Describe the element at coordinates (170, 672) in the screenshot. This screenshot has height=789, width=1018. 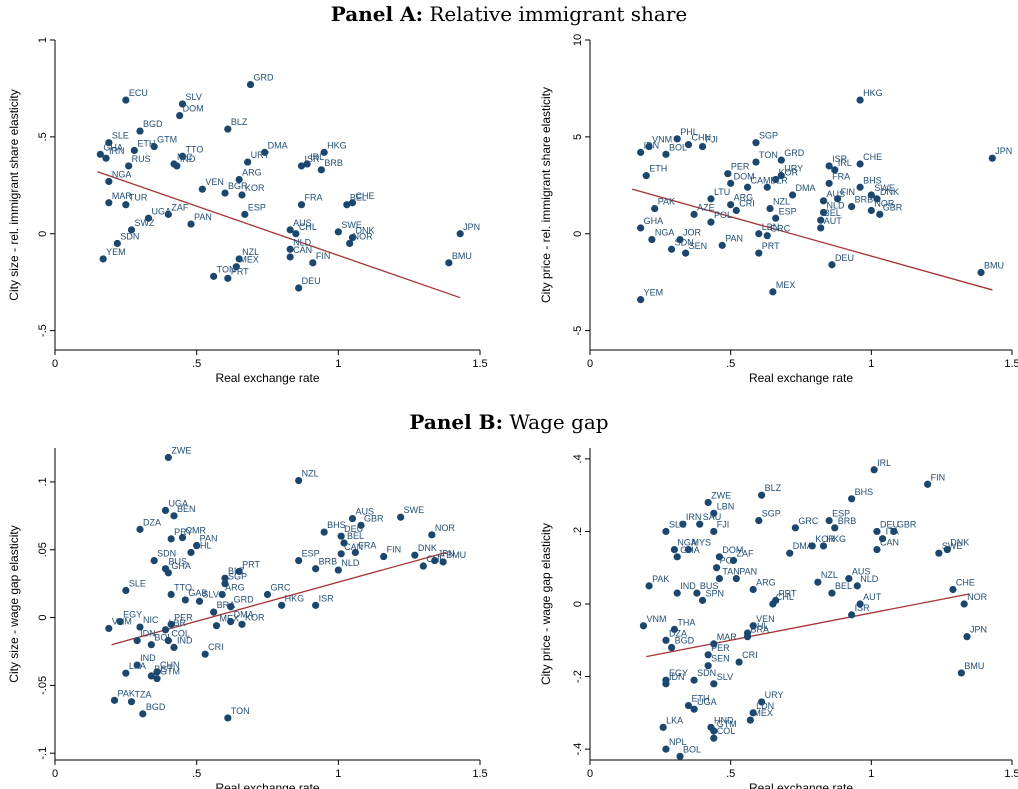
I see `point-label: GTM` at that location.